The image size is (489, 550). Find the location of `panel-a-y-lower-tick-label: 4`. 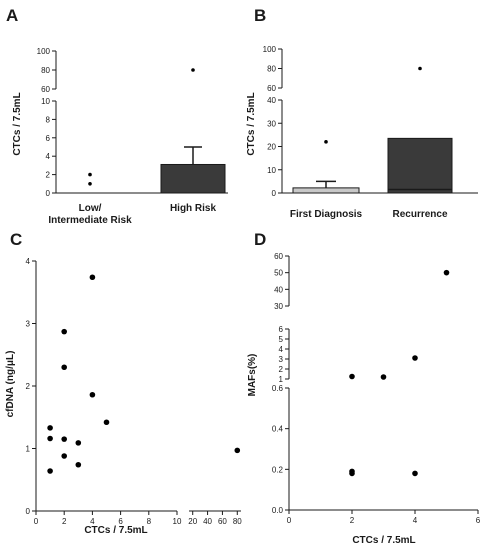

panel-a-y-lower-tick-label: 4 is located at coordinates (48, 156).